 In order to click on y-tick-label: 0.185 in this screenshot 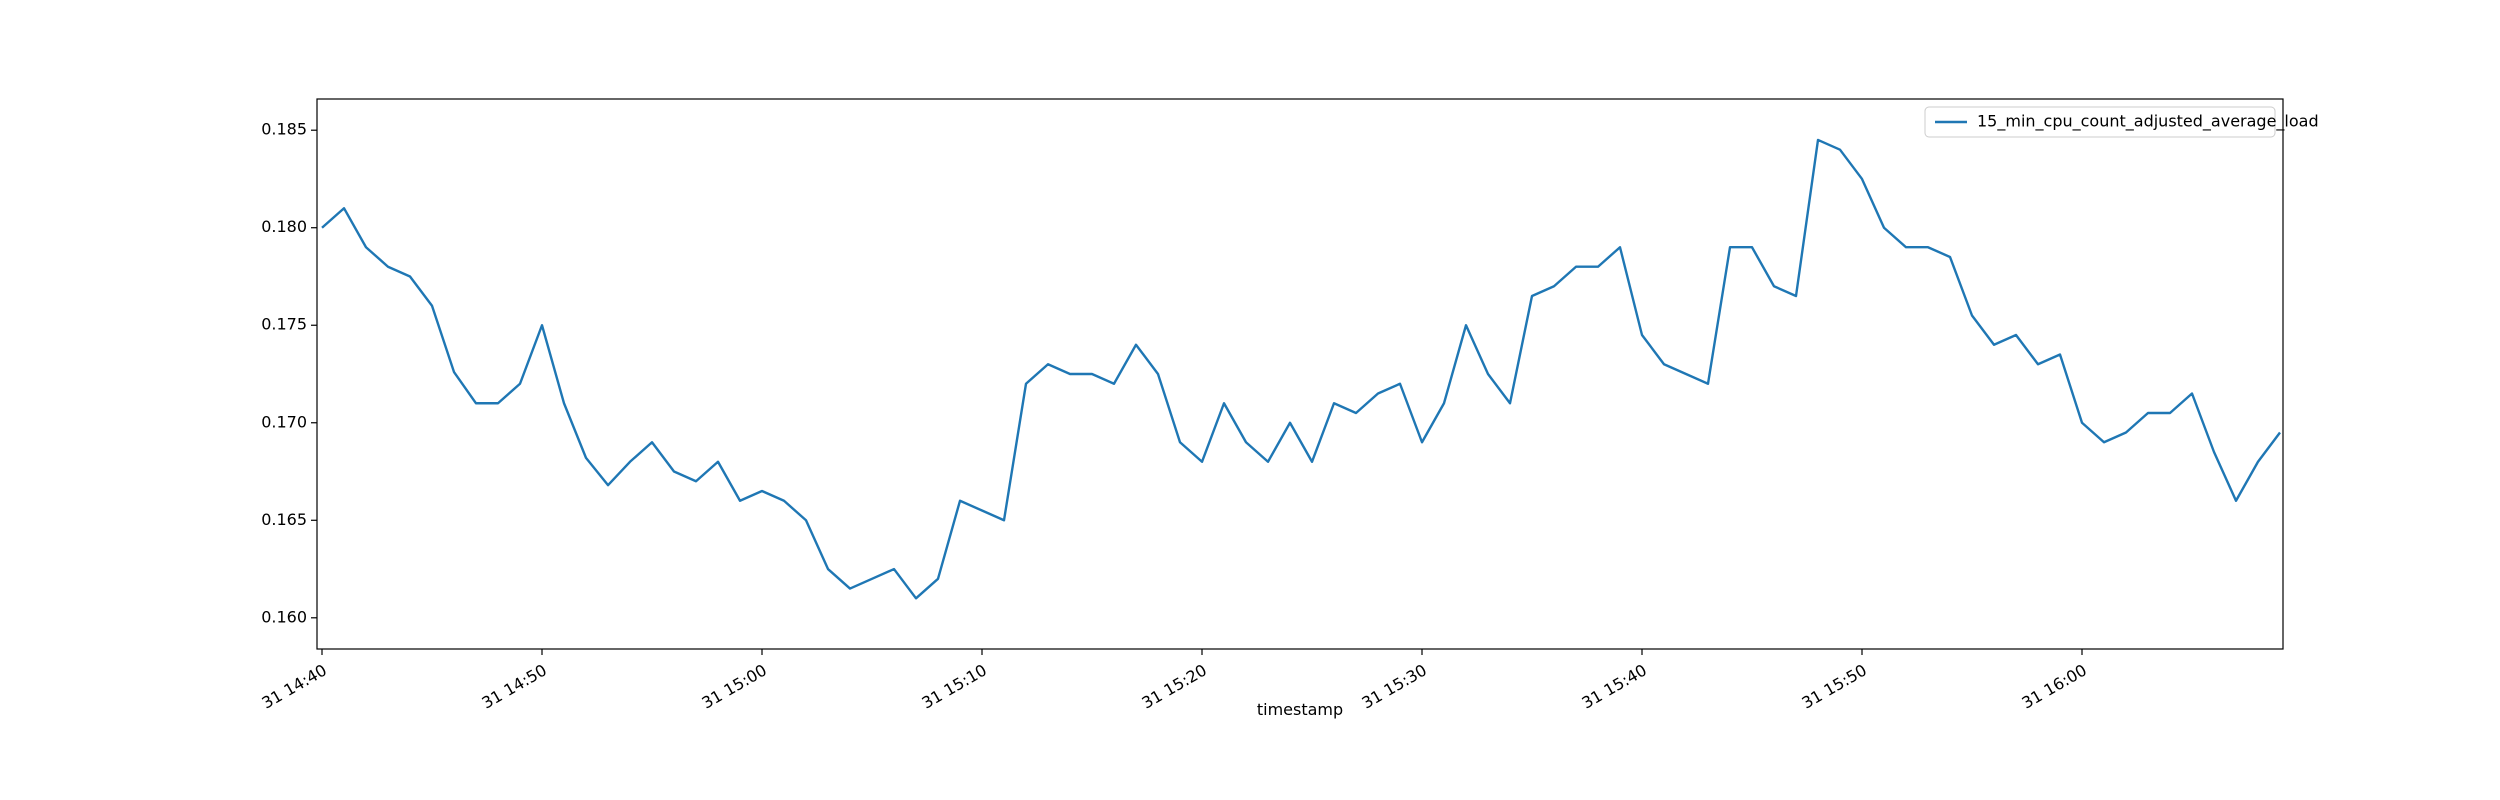, I will do `click(284, 129)`.